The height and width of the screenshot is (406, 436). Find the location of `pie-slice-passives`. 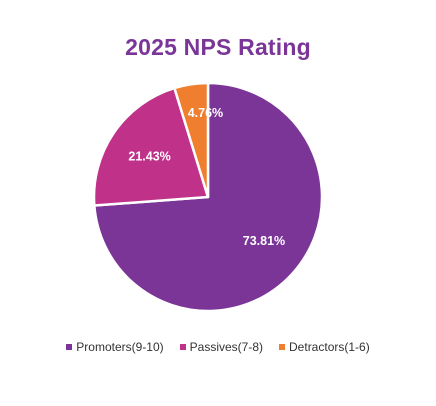

pie-slice-passives is located at coordinates (151, 146).